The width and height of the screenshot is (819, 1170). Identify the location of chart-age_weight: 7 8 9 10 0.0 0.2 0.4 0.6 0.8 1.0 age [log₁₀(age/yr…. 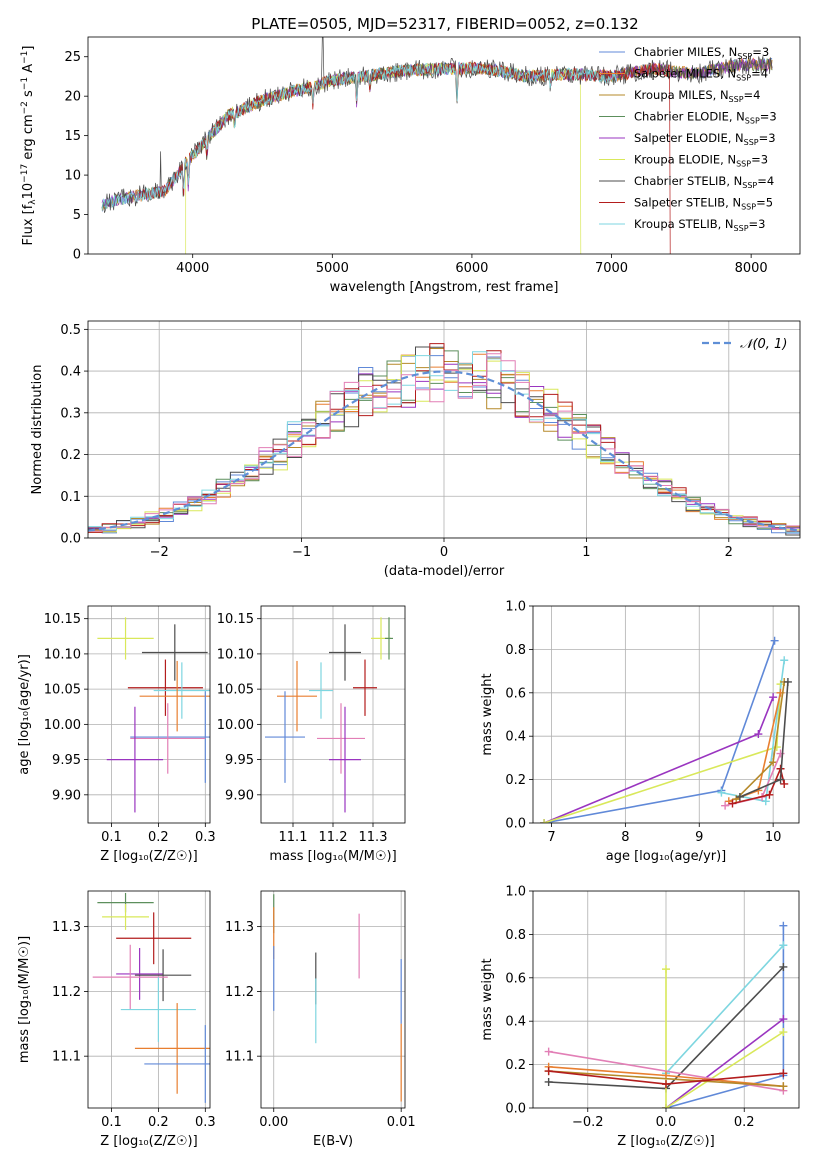
(640, 732).